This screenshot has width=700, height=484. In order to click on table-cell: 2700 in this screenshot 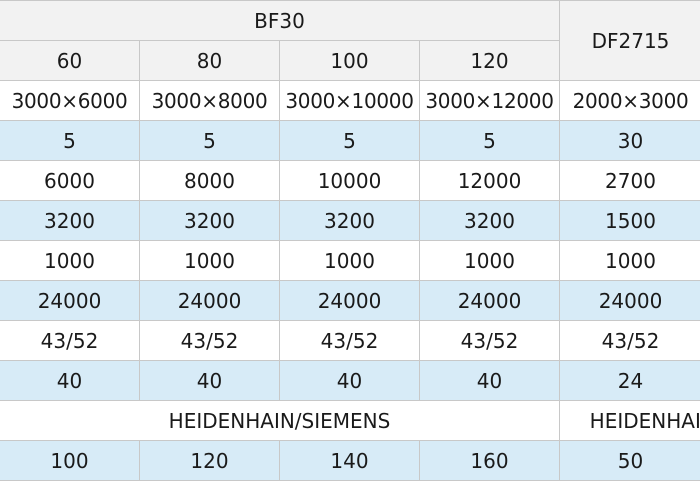, I will do `click(629, 180)`.